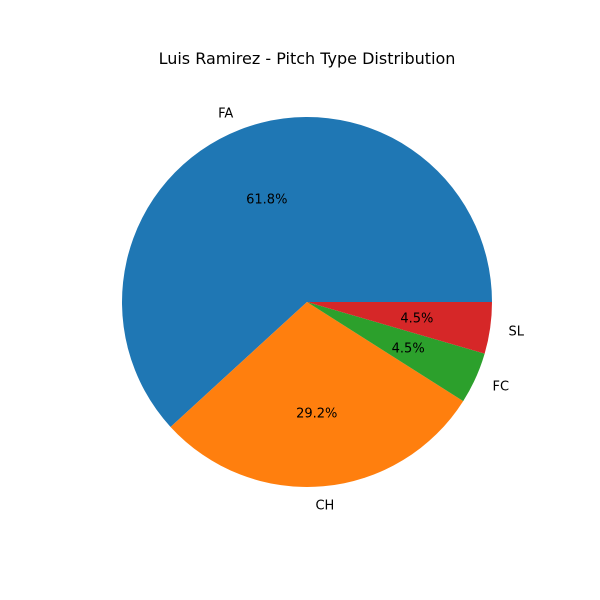  Describe the element at coordinates (324, 506) in the screenshot. I see `slice-label-ch: CH` at that location.